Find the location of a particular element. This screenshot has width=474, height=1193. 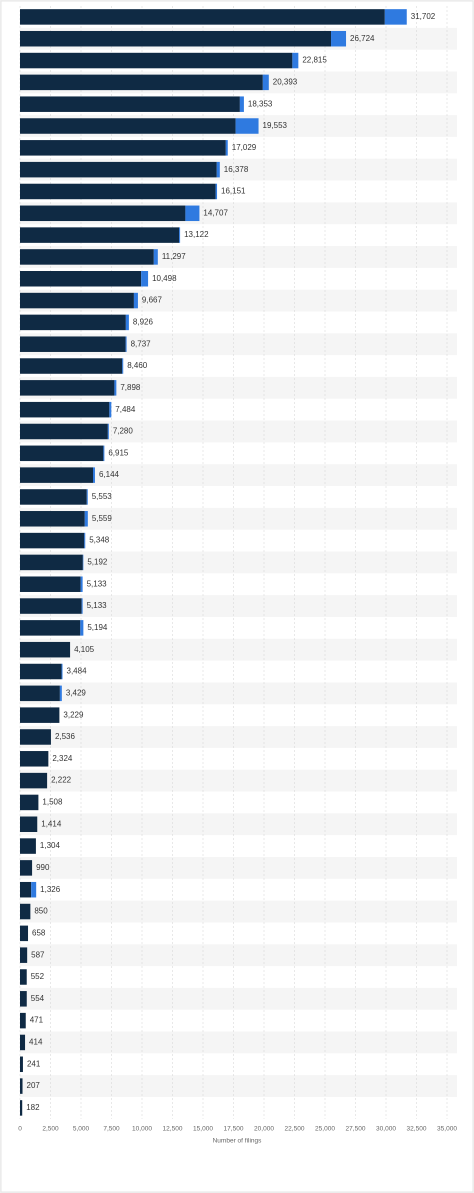

value-label: 4,105 is located at coordinates (84, 649).